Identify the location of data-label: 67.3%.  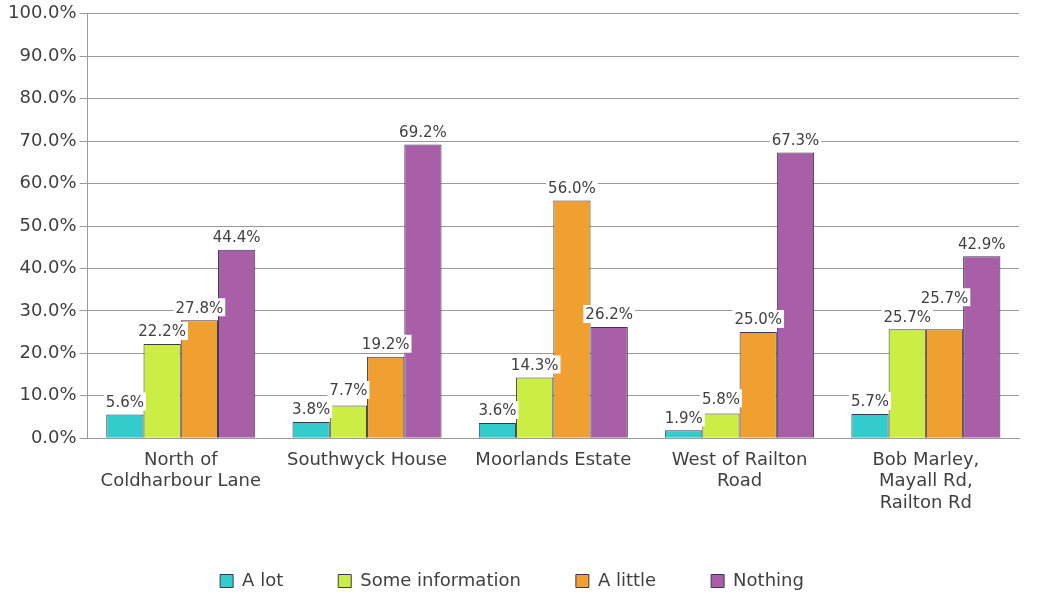
(795, 139).